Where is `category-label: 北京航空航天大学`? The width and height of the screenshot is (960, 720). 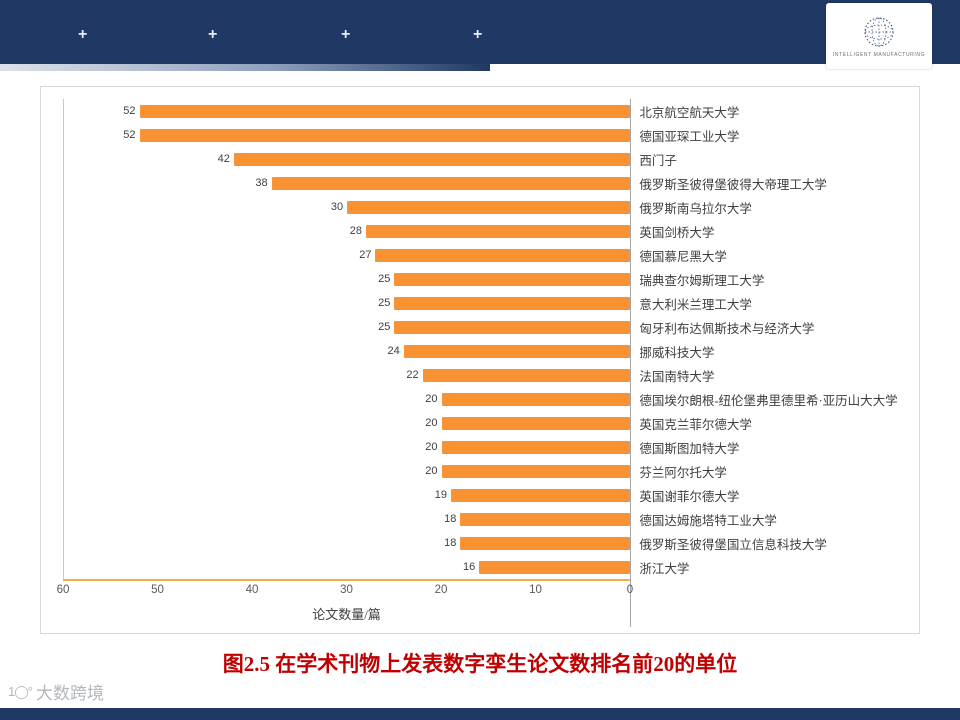 category-label: 北京航空航天大学 is located at coordinates (689, 112).